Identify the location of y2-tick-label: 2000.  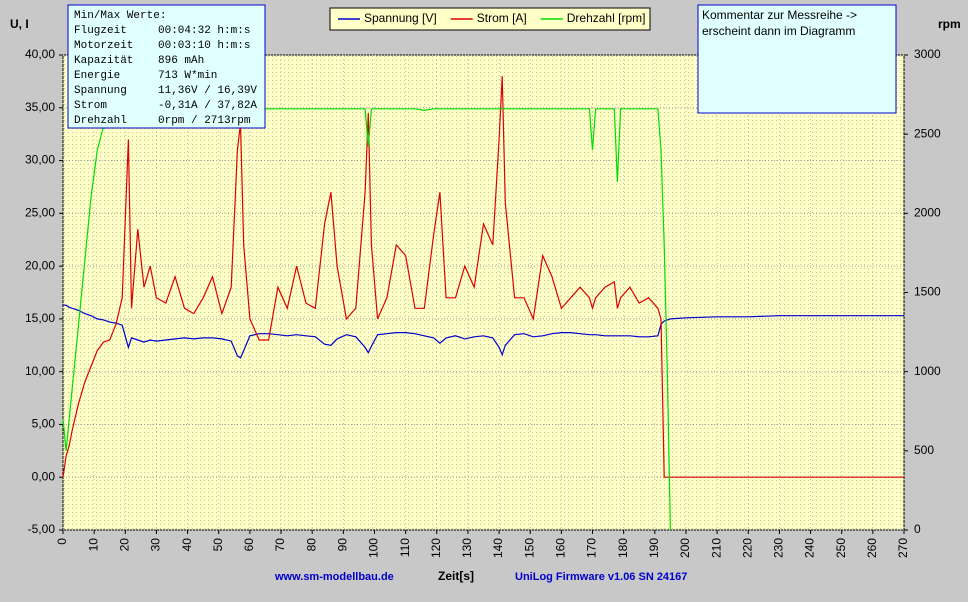
(927, 213).